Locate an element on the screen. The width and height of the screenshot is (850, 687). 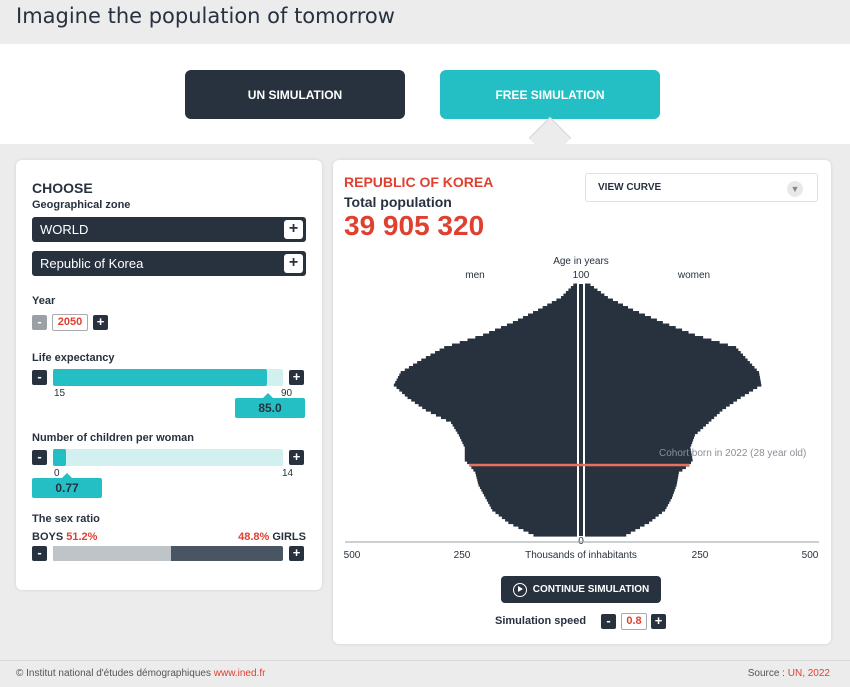
x-tick-left-500: 500 is located at coordinates (352, 555).